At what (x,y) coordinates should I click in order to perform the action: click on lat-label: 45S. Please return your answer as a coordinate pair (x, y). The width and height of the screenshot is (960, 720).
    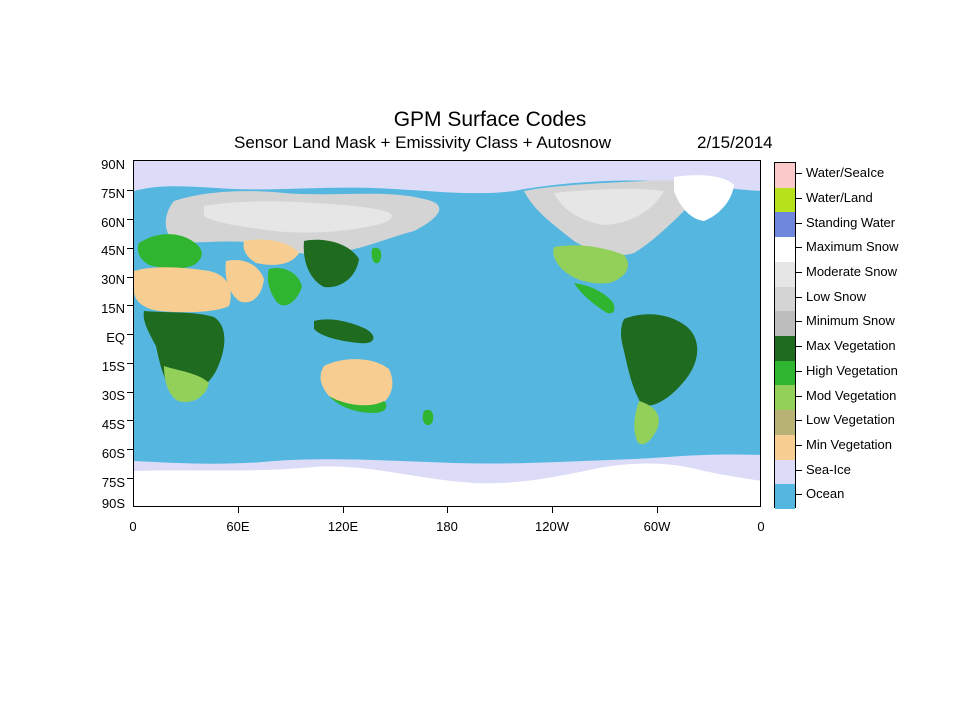
    Looking at the image, I should click on (113, 424).